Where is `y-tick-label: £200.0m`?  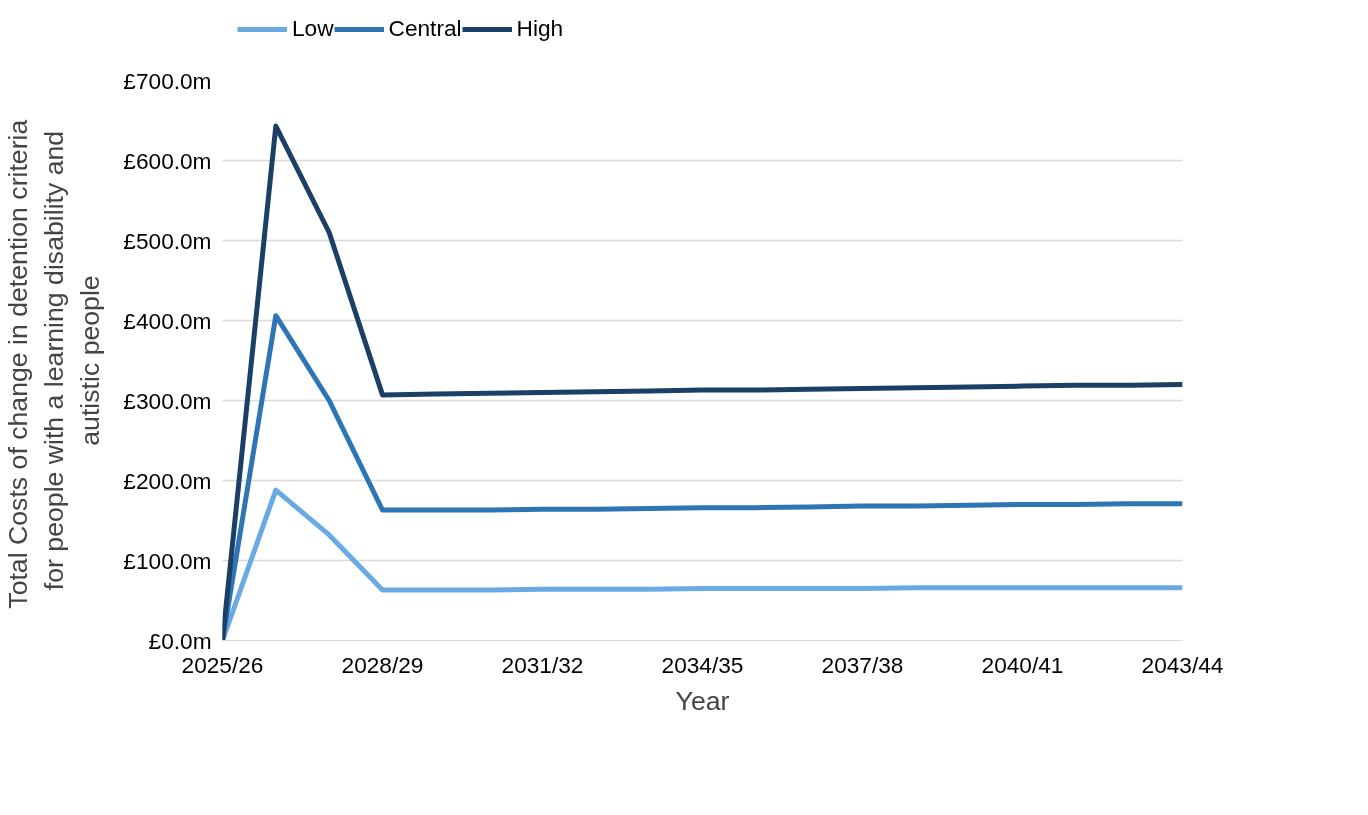 y-tick-label: £200.0m is located at coordinates (167, 480).